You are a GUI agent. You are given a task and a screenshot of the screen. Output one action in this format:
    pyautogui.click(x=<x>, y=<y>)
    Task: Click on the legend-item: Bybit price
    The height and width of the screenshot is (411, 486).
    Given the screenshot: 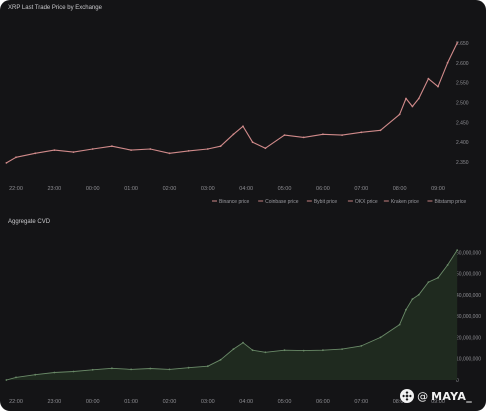 What is the action you would take?
    pyautogui.click(x=322, y=202)
    